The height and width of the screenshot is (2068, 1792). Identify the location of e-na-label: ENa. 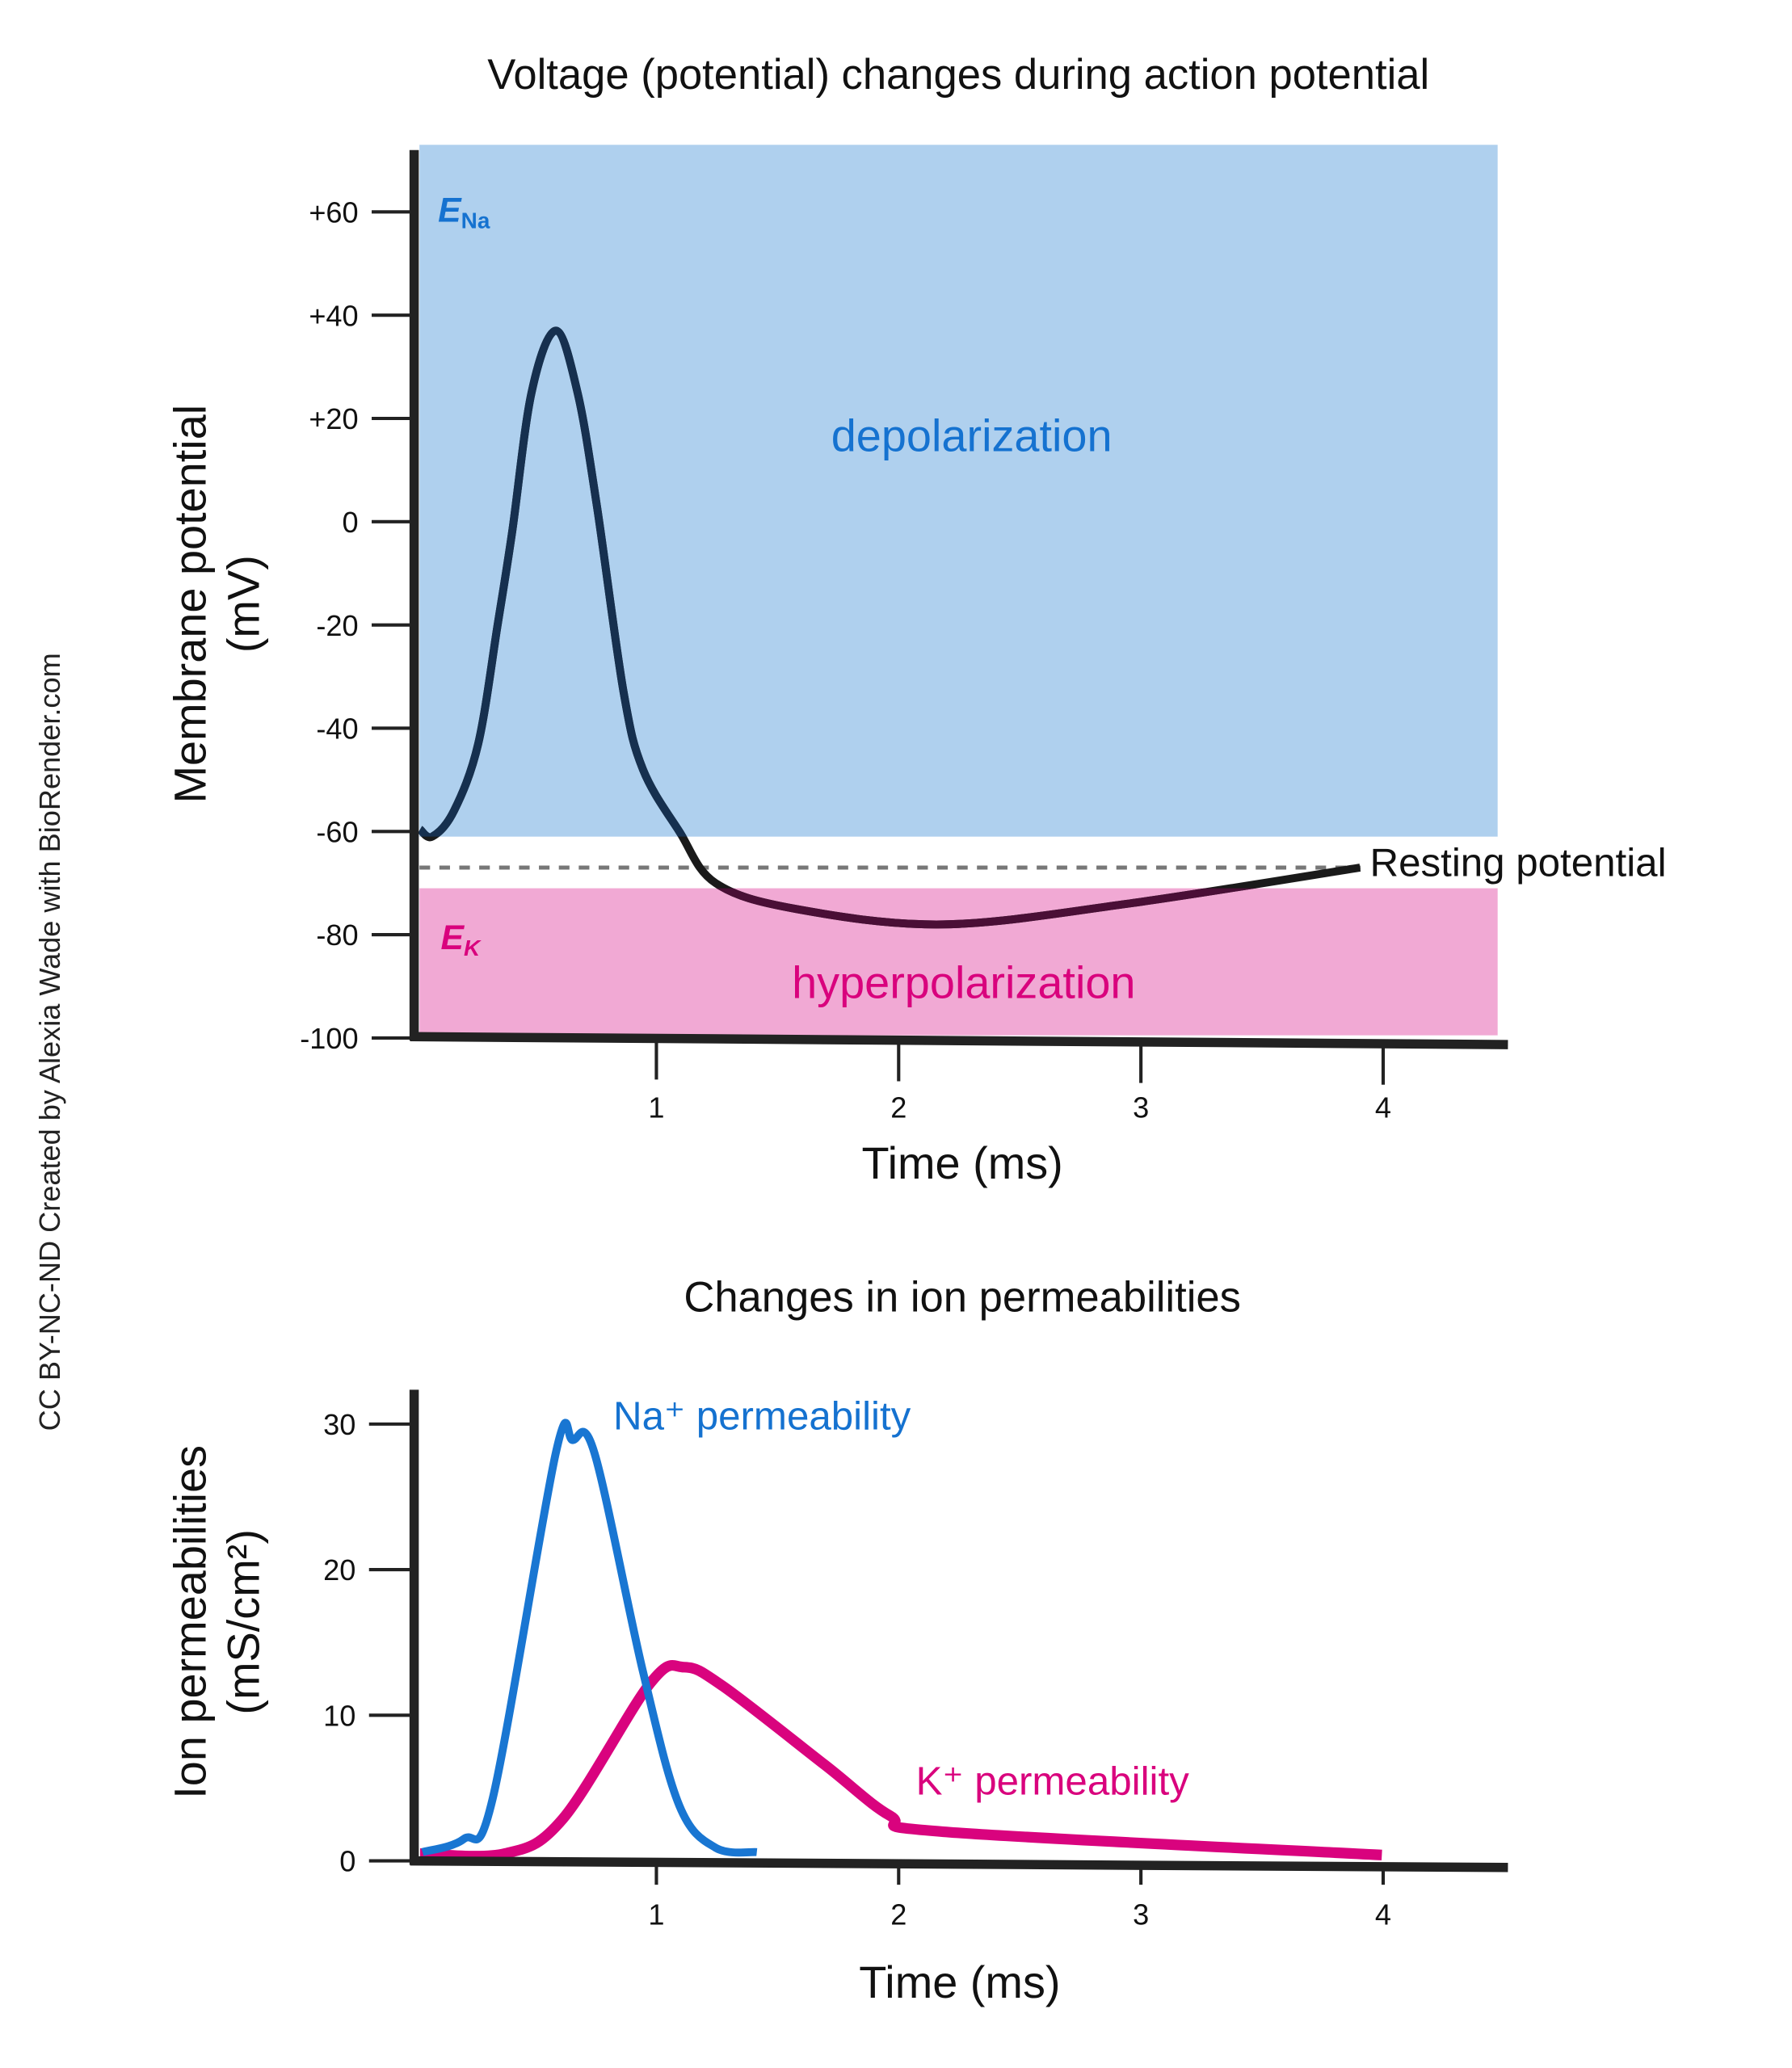
(464, 212).